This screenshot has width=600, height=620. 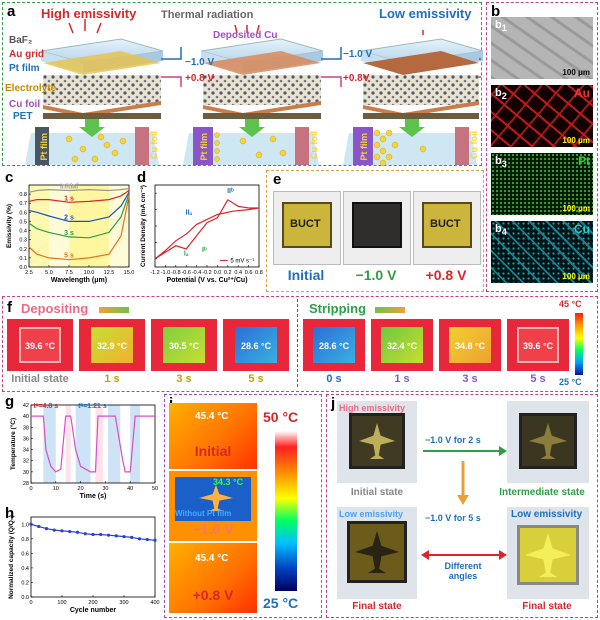 I want to click on b1-tag: b1, so click(x=501, y=26).